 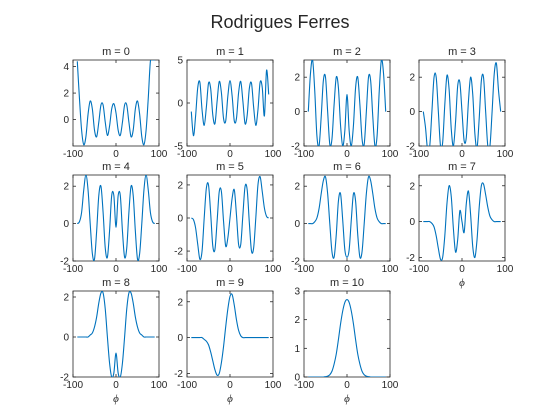 What do you see at coordinates (279, 22) in the screenshot?
I see `figure-title: Rodrigues Ferres` at bounding box center [279, 22].